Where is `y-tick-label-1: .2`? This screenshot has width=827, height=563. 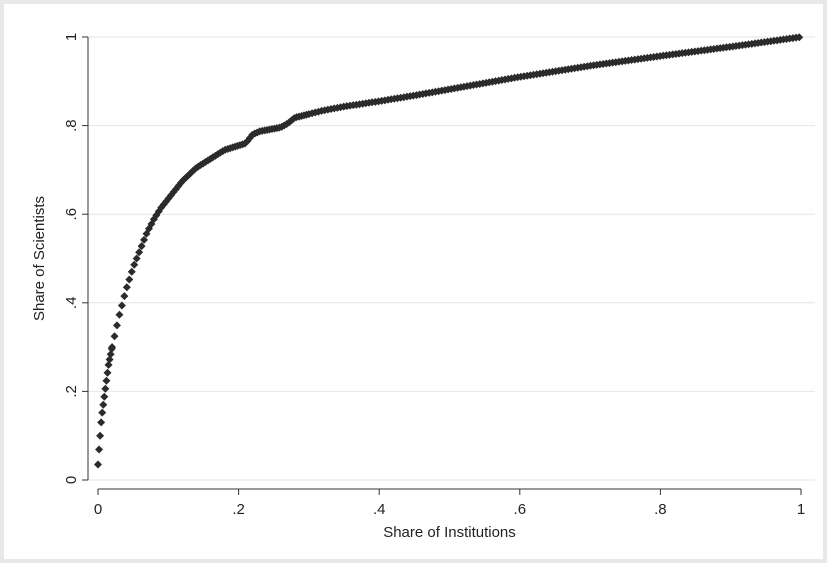
y-tick-label-1: .2 is located at coordinates (71, 391).